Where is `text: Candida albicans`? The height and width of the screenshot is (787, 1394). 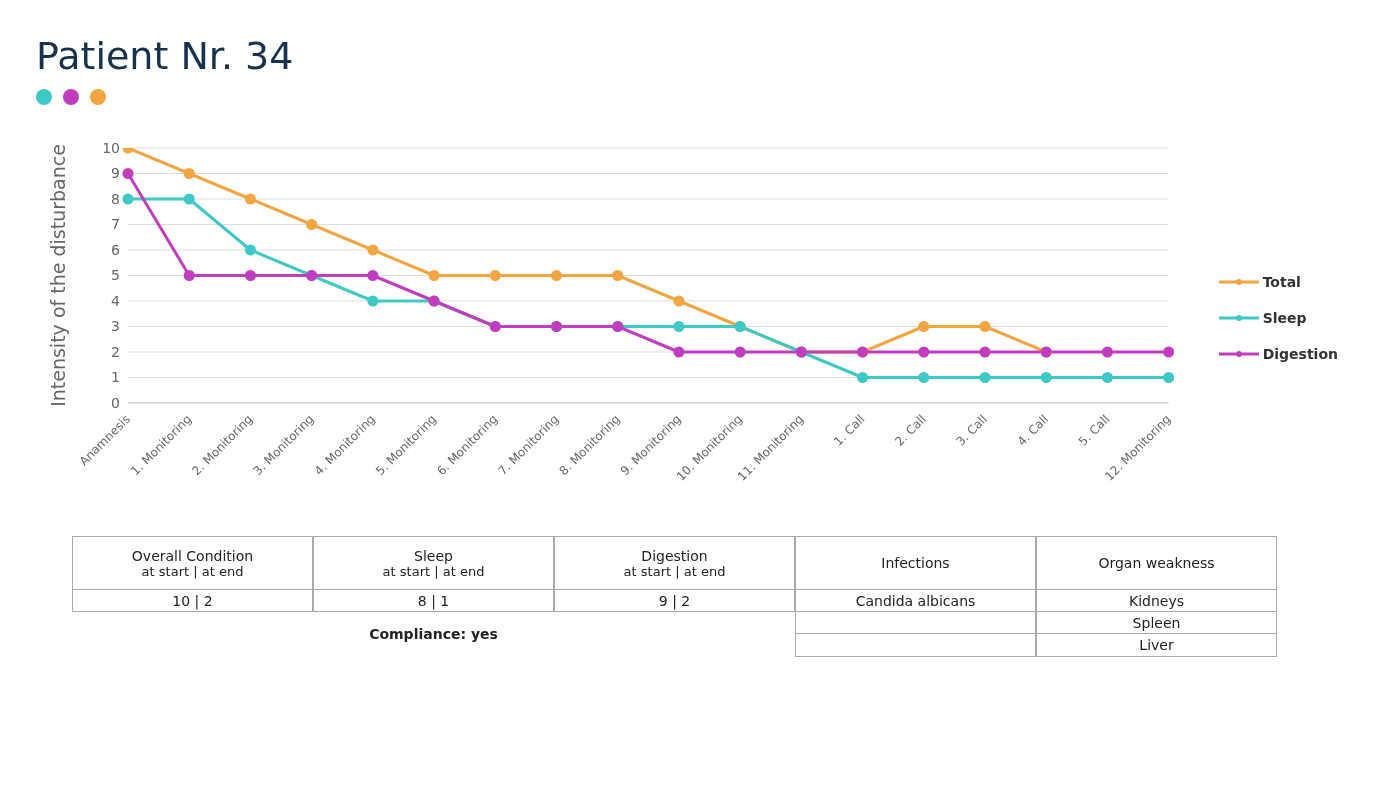 text: Candida albicans is located at coordinates (915, 600).